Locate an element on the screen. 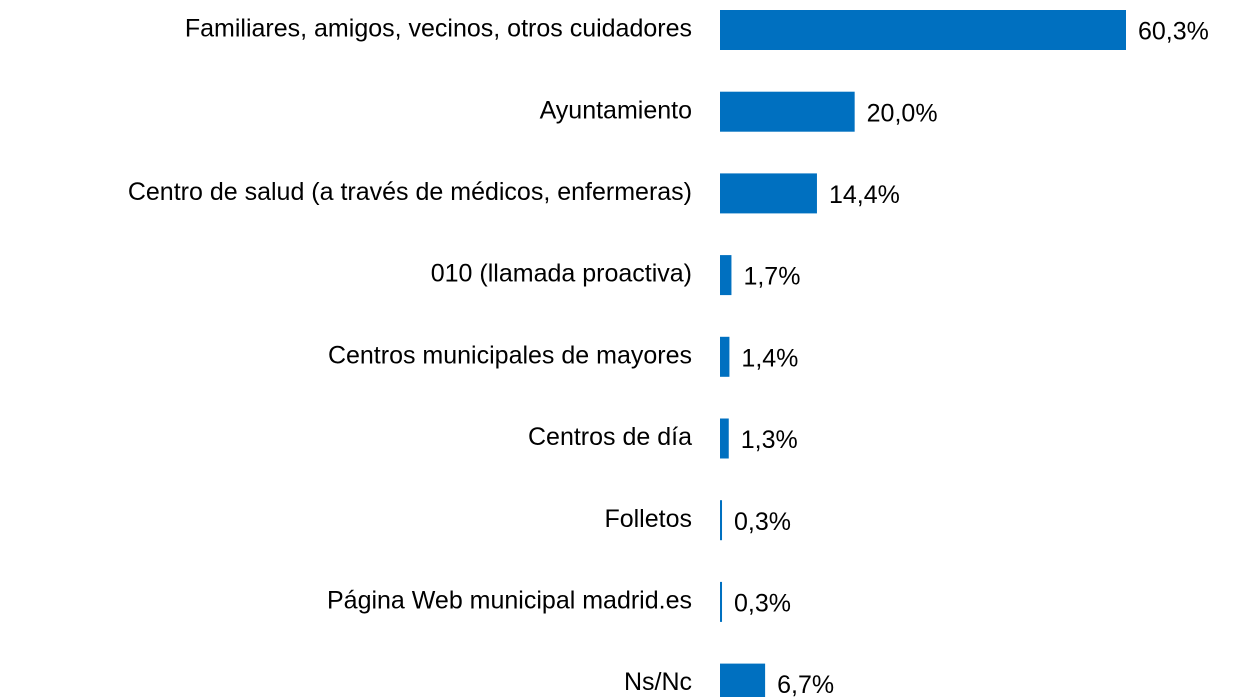 This screenshot has height=697, width=1241. category-label: Centros de día is located at coordinates (610, 437).